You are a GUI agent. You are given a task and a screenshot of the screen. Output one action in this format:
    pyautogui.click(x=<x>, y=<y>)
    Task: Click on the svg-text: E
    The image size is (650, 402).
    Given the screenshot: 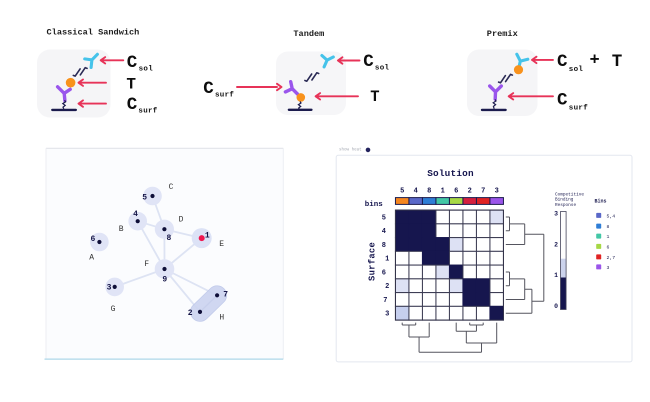 What is the action you would take?
    pyautogui.click(x=221, y=244)
    